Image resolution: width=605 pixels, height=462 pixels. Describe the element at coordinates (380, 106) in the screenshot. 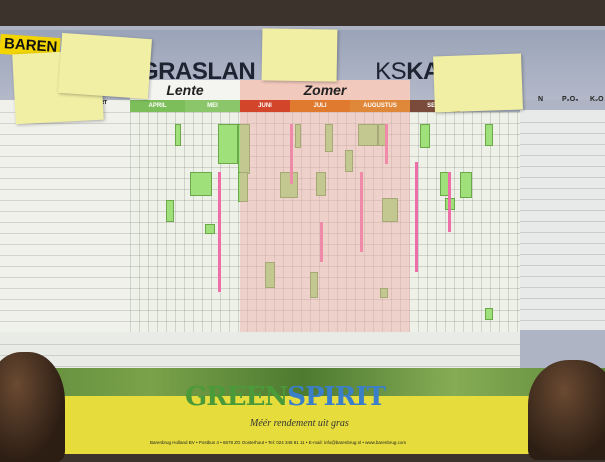

I see `month-augustus: AUGUSTUS` at that location.